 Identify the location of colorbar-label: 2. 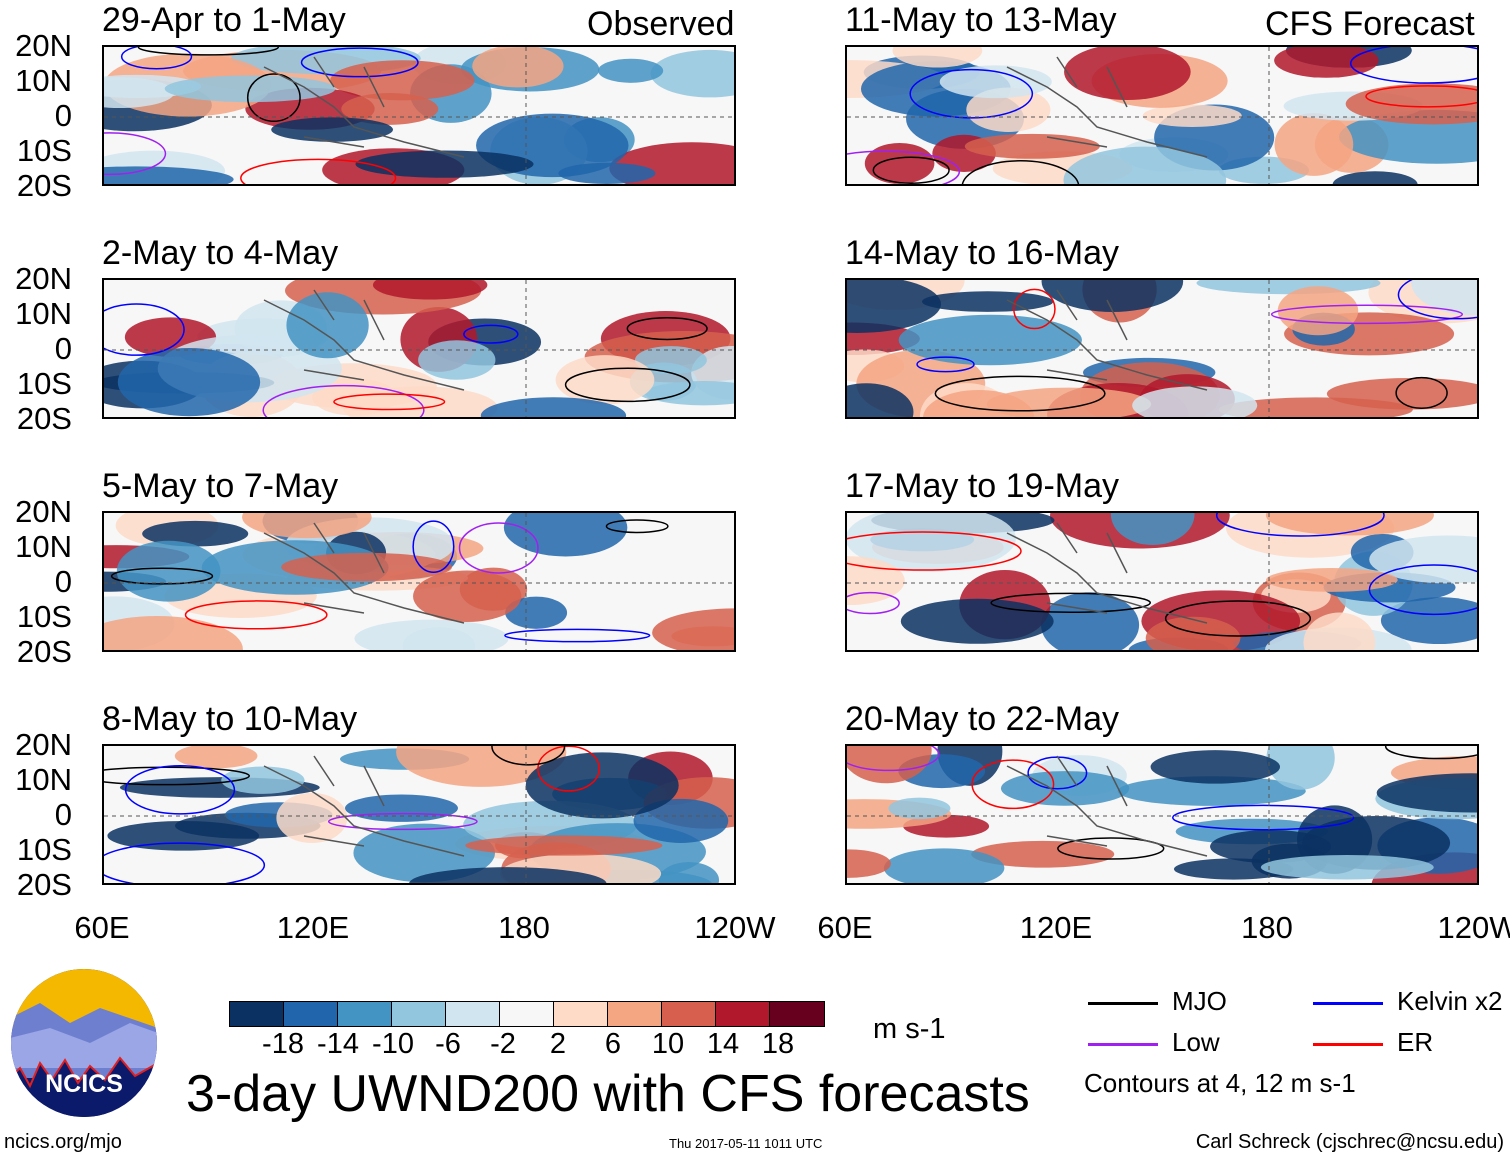
(558, 1044).